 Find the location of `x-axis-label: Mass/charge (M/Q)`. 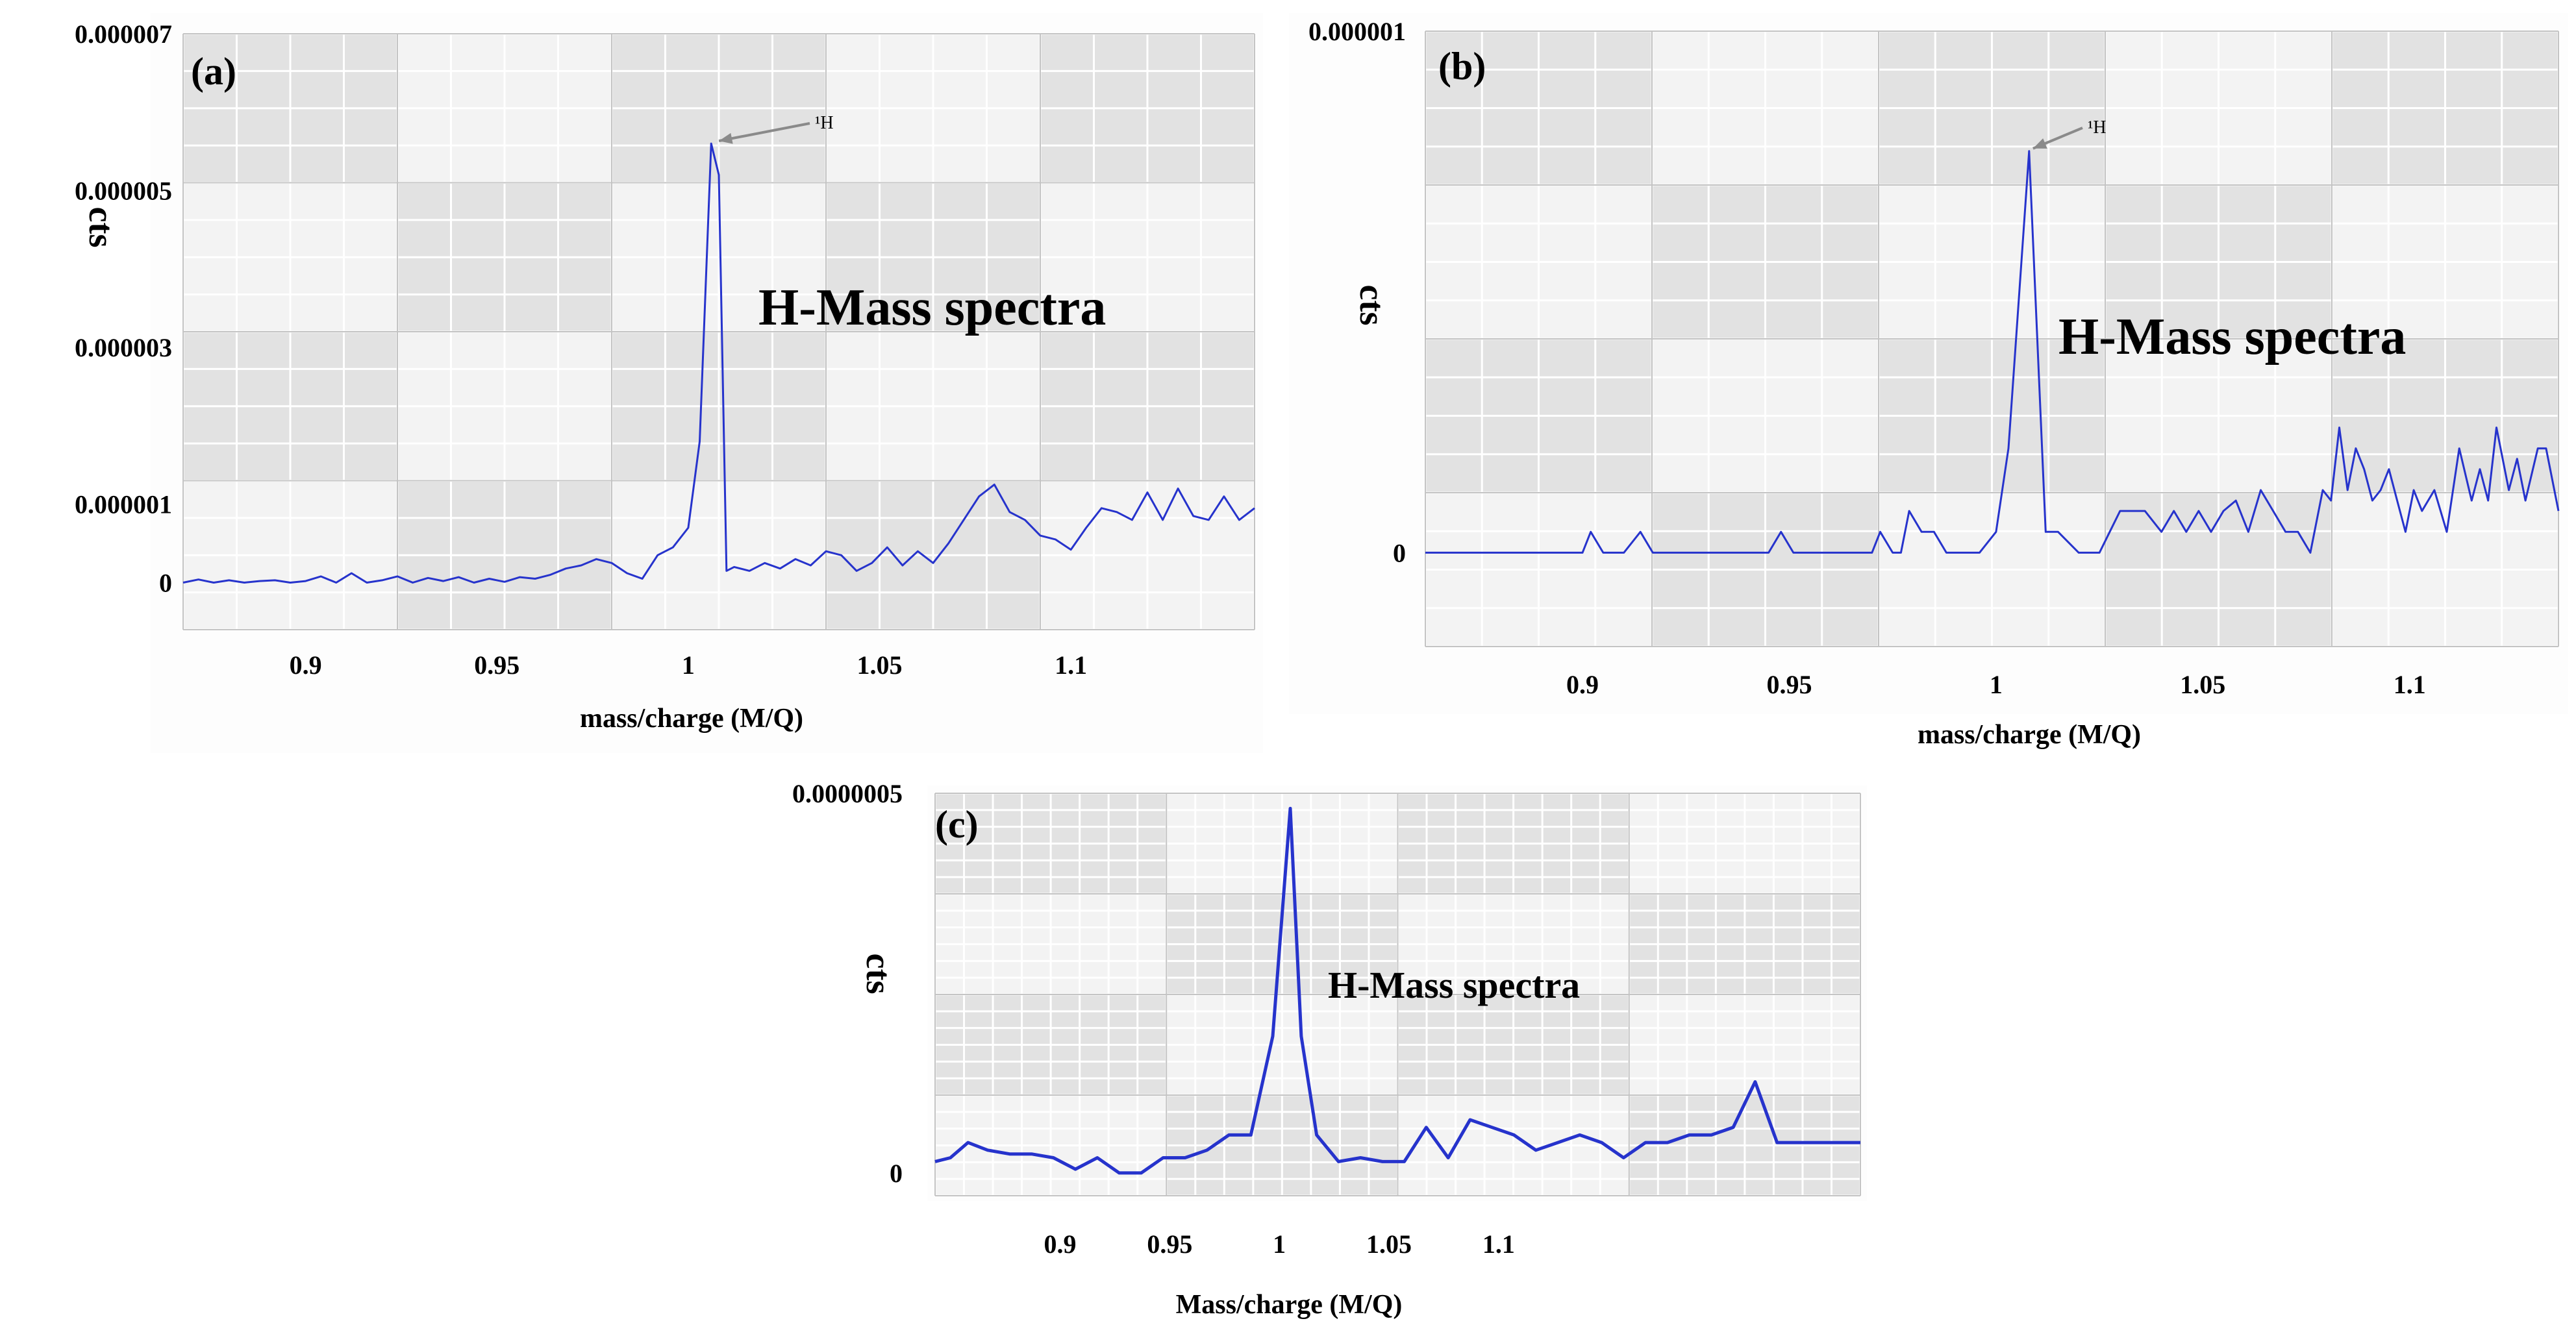

x-axis-label: Mass/charge (M/Q) is located at coordinates (1289, 1305).